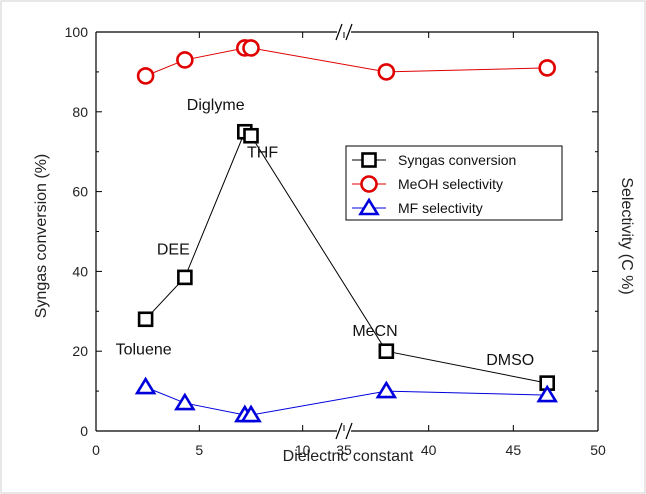 This screenshot has width=646, height=494. What do you see at coordinates (84, 431) in the screenshot?
I see `y-tick-label: 0` at bounding box center [84, 431].